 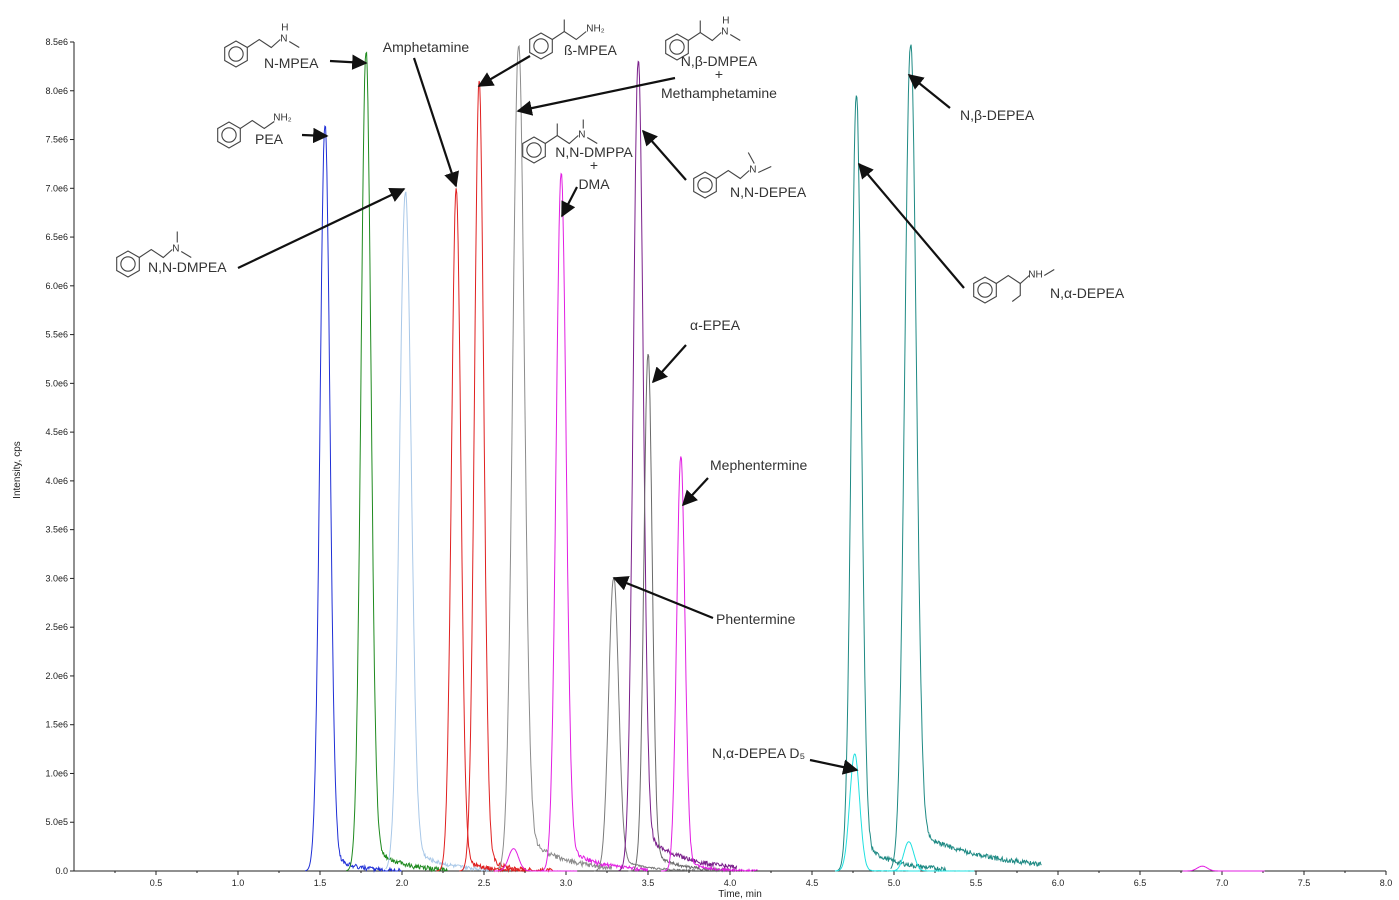 I want to click on y-tick-label: 5.5e6, so click(x=56, y=335).